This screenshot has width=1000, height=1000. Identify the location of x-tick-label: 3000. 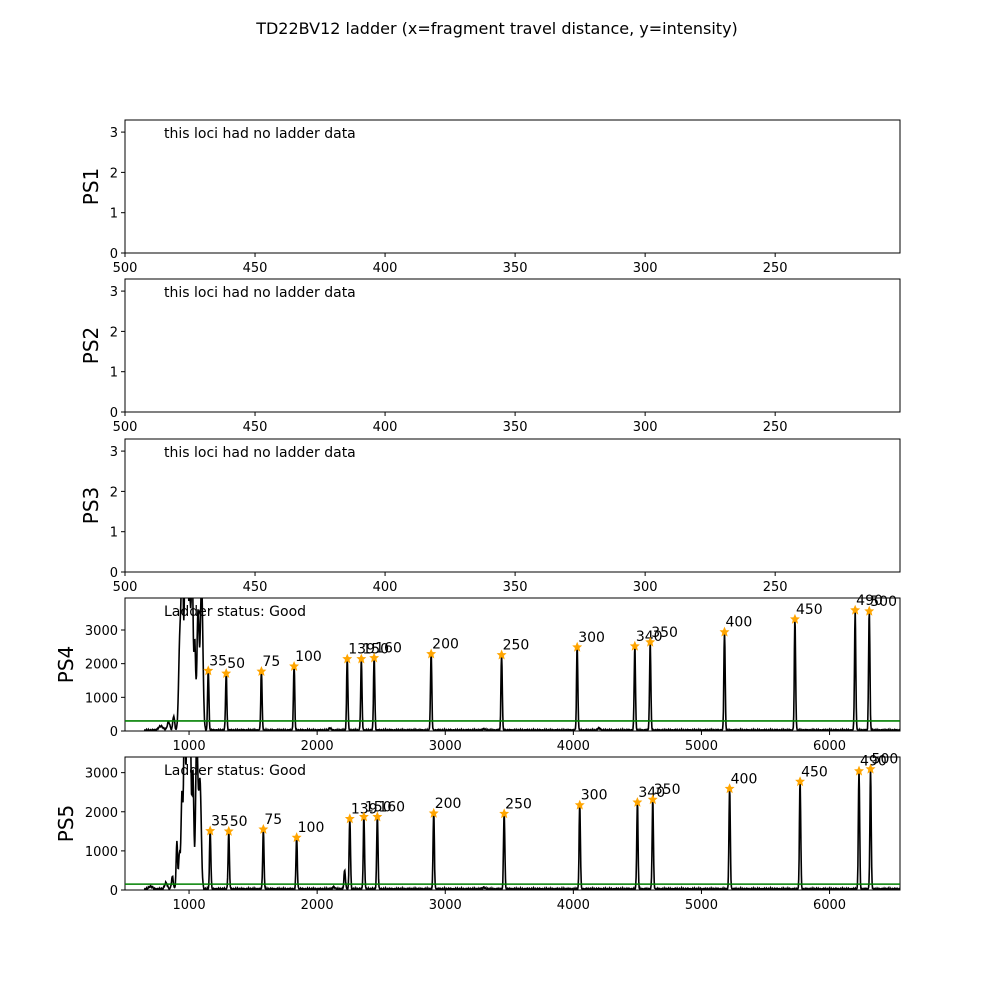
(445, 905).